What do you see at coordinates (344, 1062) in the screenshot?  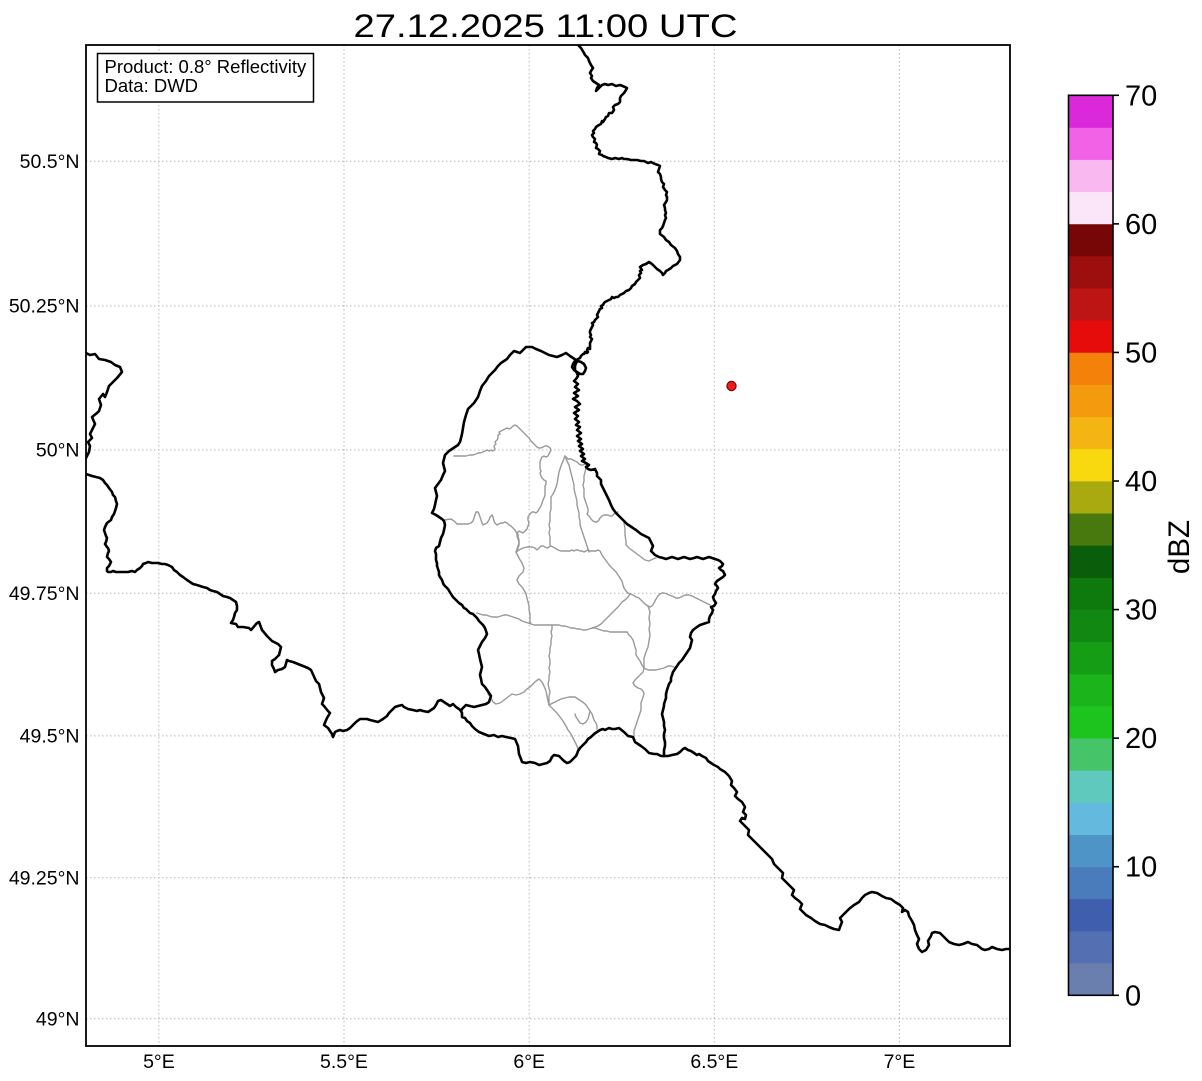 I see `svg-text: 5.5°E` at bounding box center [344, 1062].